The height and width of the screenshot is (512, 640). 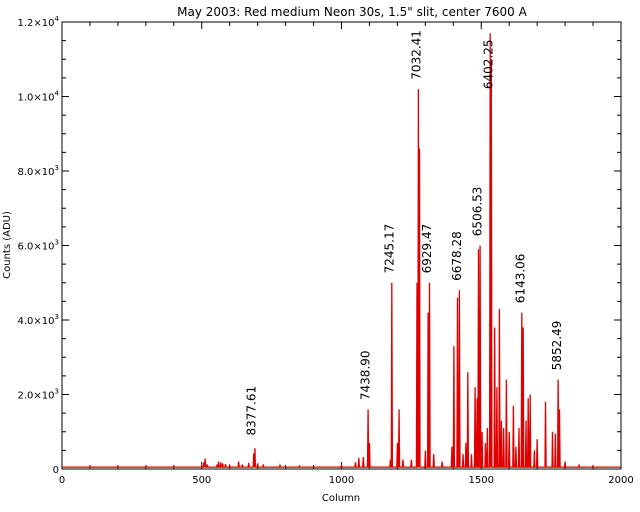 What do you see at coordinates (341, 498) in the screenshot?
I see `x-axis-label: Column` at bounding box center [341, 498].